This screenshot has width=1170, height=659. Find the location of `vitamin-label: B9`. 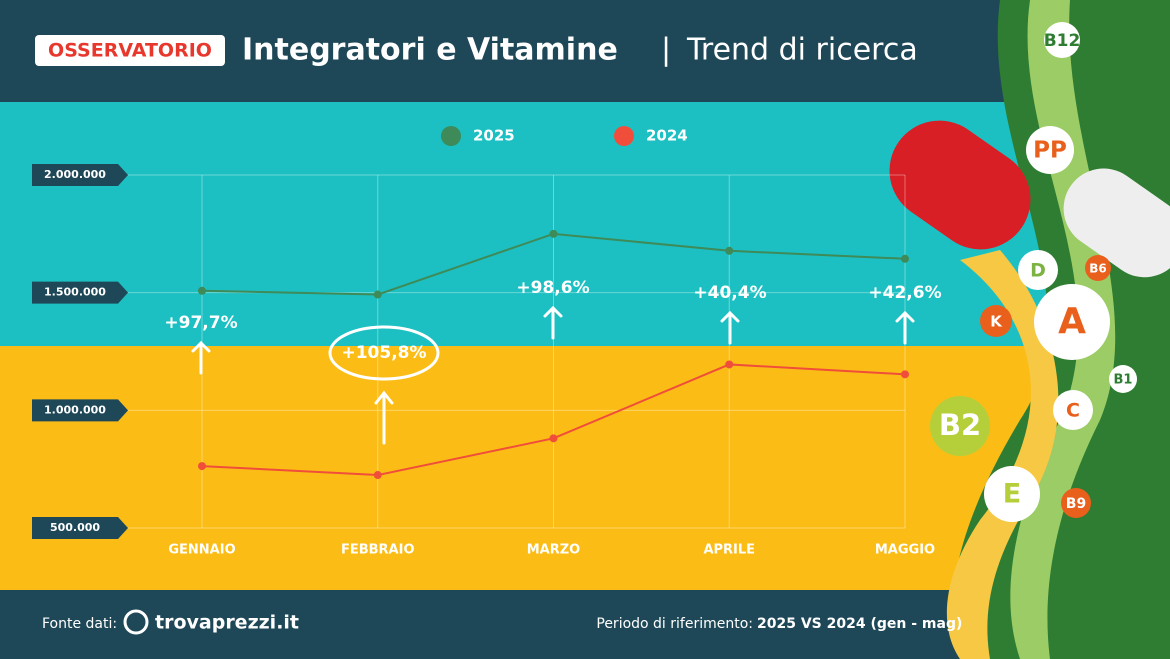

vitamin-label: B9 is located at coordinates (1076, 504).